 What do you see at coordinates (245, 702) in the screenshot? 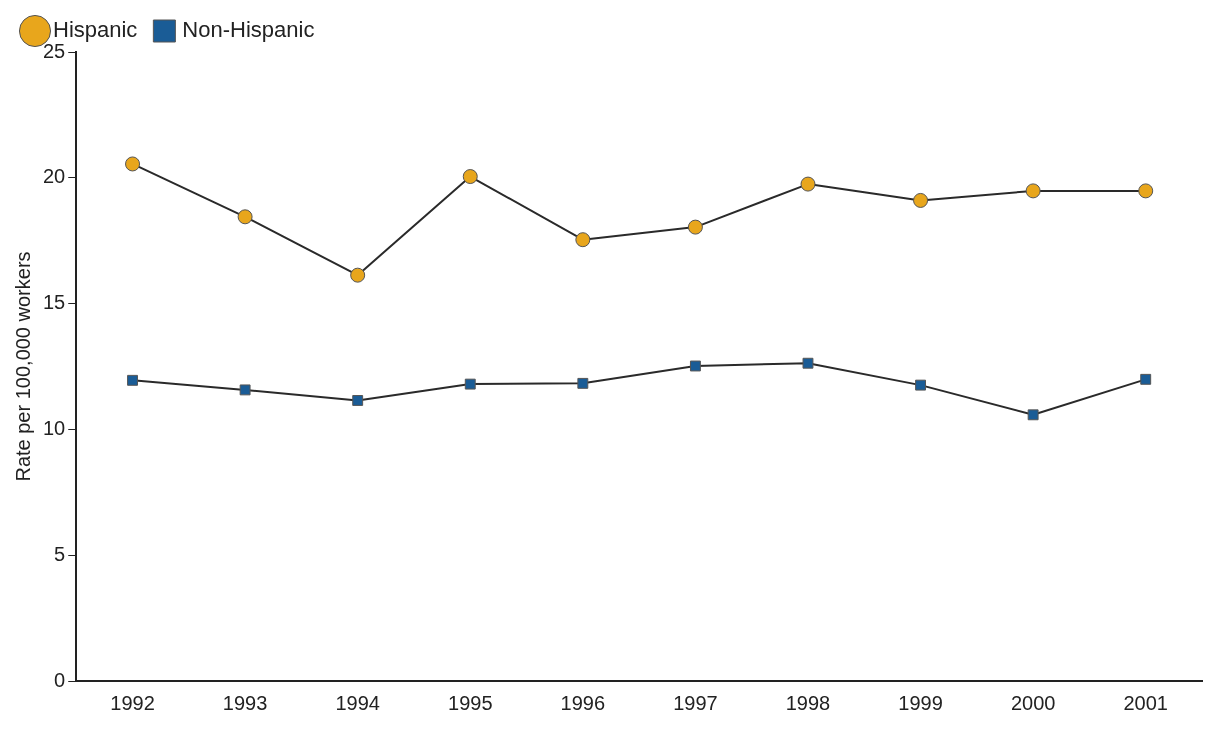
I see `x-tick-label: 1993` at bounding box center [245, 702].